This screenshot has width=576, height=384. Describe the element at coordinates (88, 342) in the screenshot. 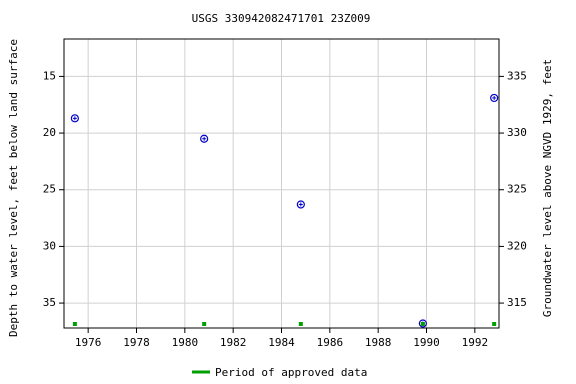

I see `x-tick-label: 1976` at that location.